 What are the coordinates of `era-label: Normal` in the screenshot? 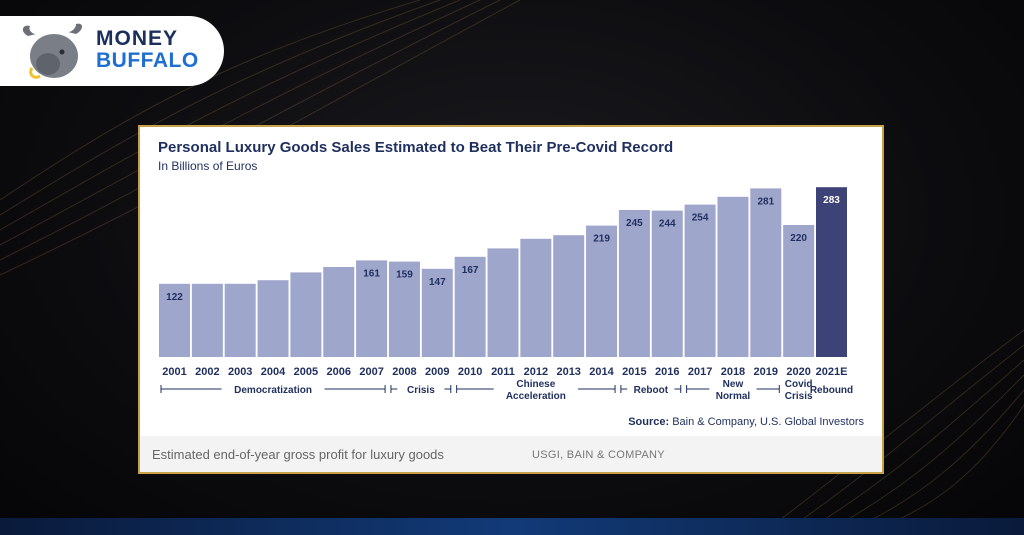 It's located at (733, 396).